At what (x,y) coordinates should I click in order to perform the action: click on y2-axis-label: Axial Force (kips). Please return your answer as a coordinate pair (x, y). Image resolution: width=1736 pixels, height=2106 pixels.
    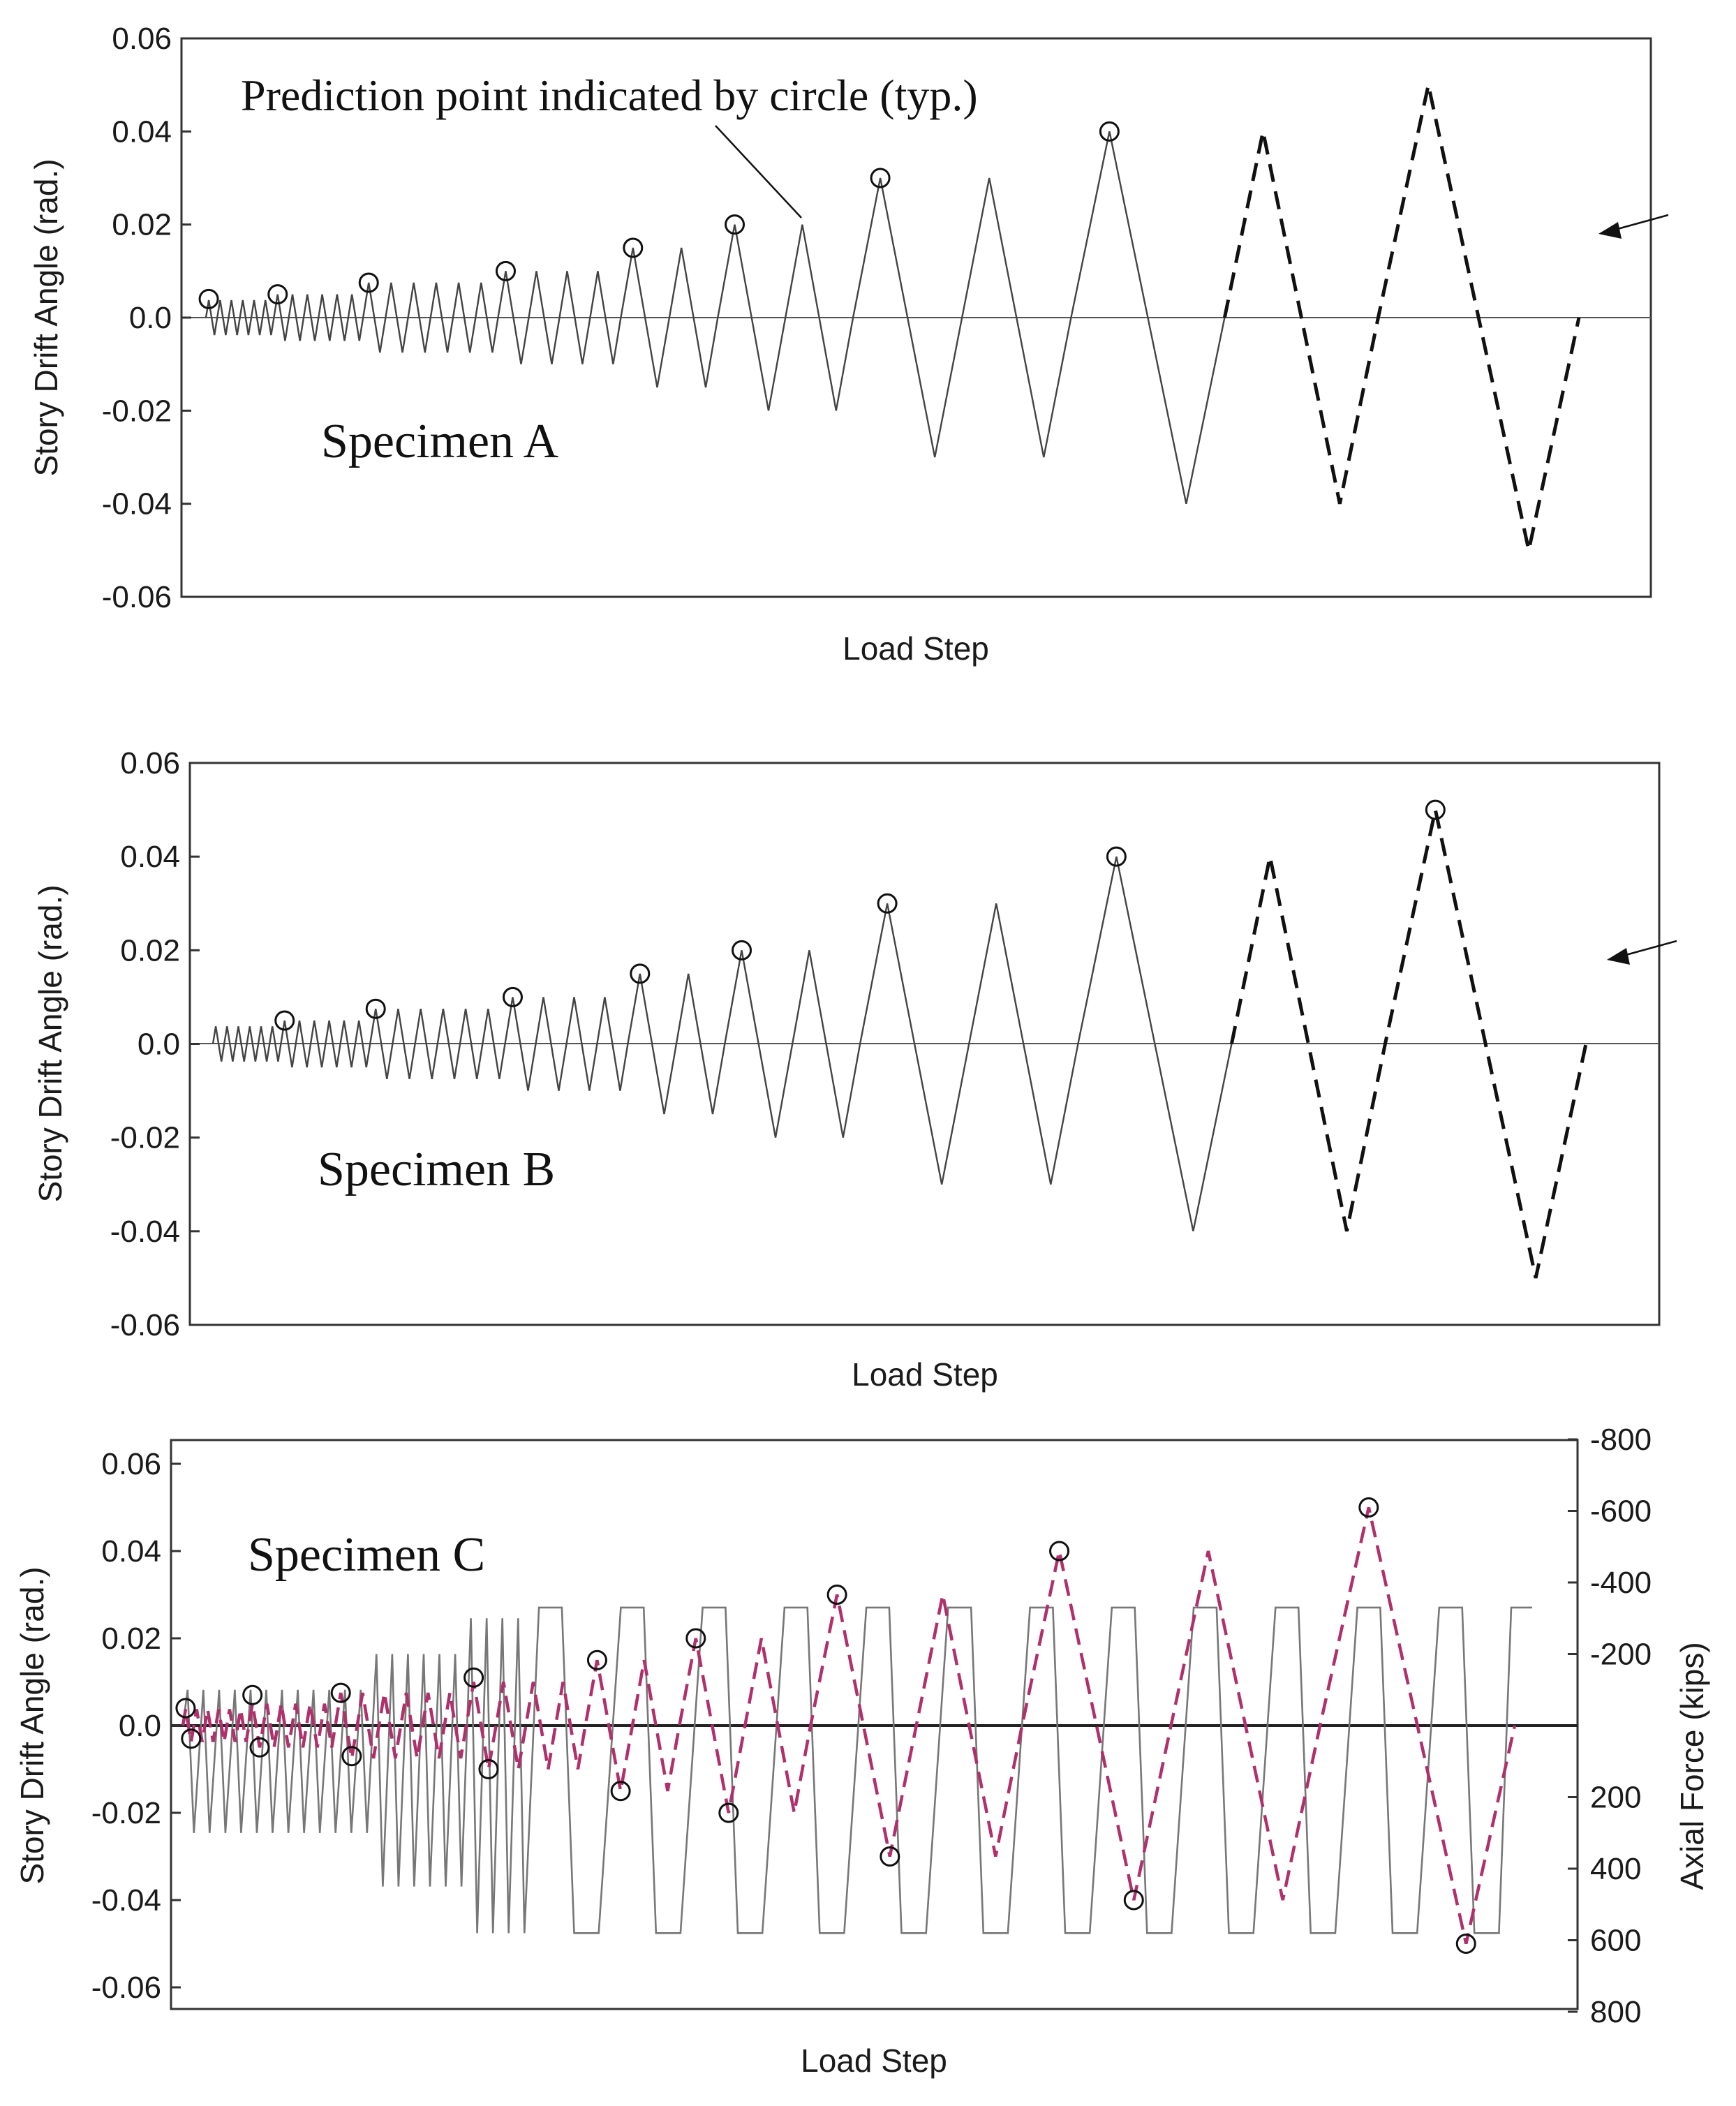
    Looking at the image, I should click on (1692, 1766).